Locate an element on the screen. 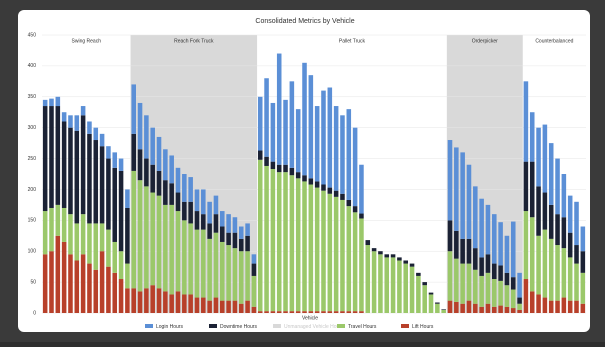 This screenshot has height=347, width=605. group-label: Orderpicker is located at coordinates (485, 41).